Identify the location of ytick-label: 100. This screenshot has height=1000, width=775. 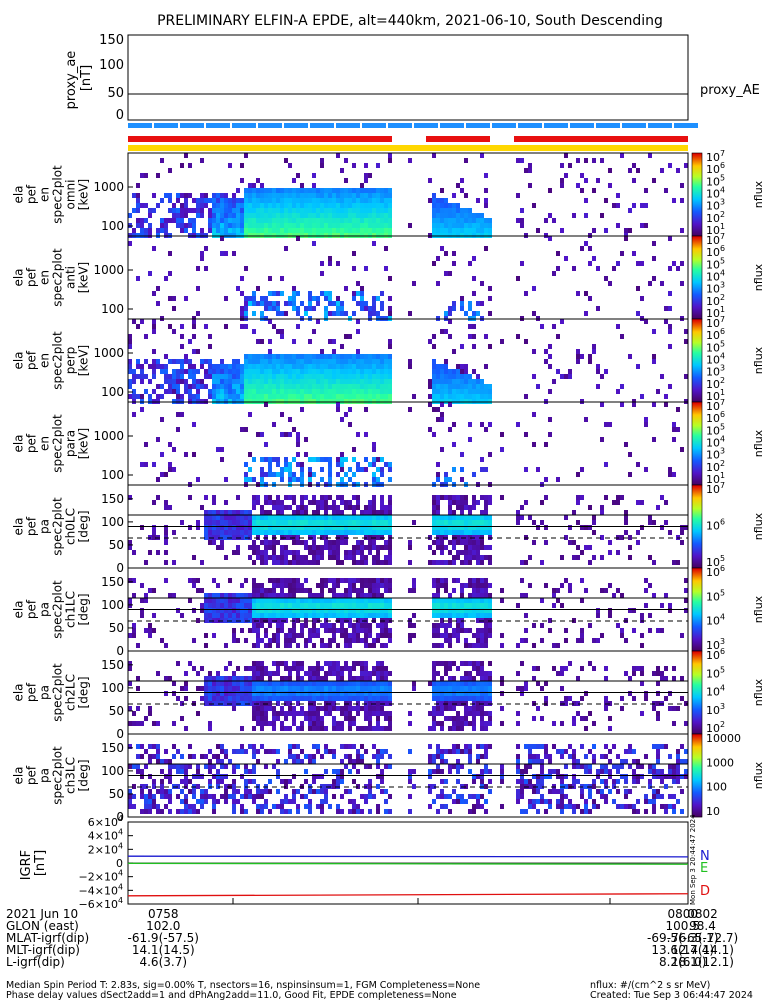
(112, 605).